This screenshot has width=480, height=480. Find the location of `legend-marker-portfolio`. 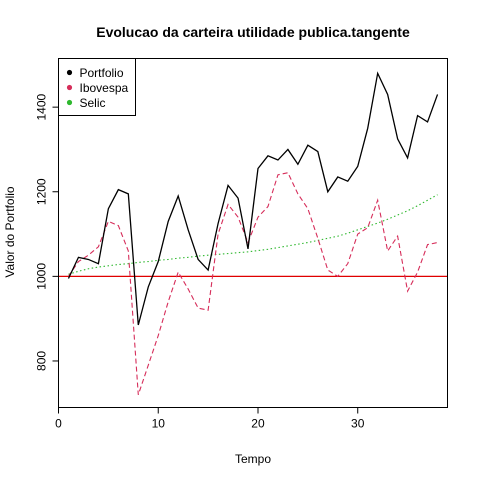

legend-marker-portfolio is located at coordinates (69, 72).